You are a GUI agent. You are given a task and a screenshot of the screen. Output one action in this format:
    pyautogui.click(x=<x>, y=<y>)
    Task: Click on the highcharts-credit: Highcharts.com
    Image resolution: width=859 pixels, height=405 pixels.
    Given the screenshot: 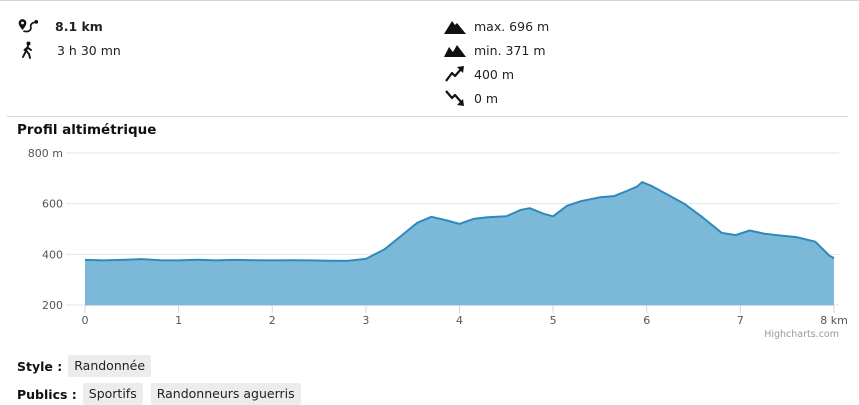 What is the action you would take?
    pyautogui.click(x=801, y=334)
    